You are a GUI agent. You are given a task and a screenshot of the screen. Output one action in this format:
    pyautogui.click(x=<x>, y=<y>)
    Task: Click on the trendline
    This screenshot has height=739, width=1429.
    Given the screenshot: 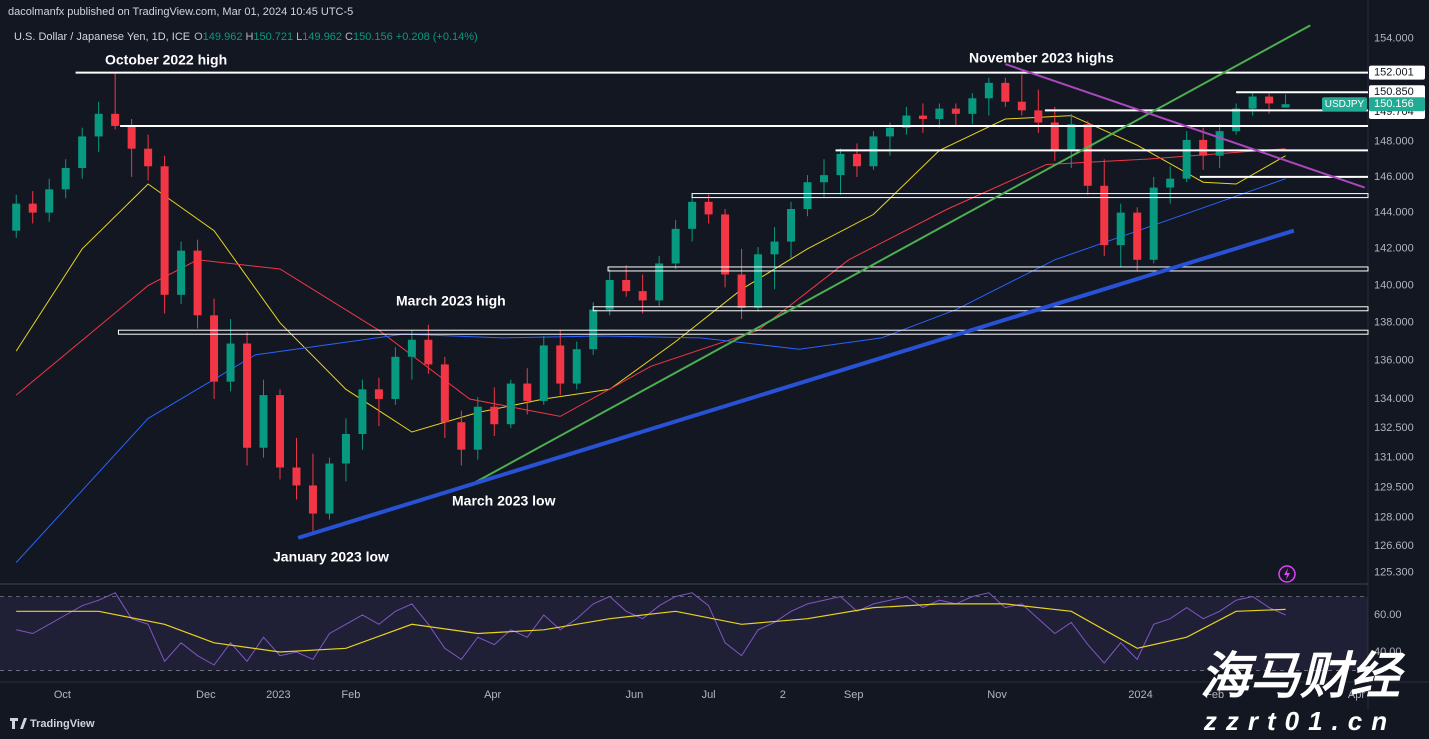 What is the action you would take?
    pyautogui.click(x=1185, y=126)
    